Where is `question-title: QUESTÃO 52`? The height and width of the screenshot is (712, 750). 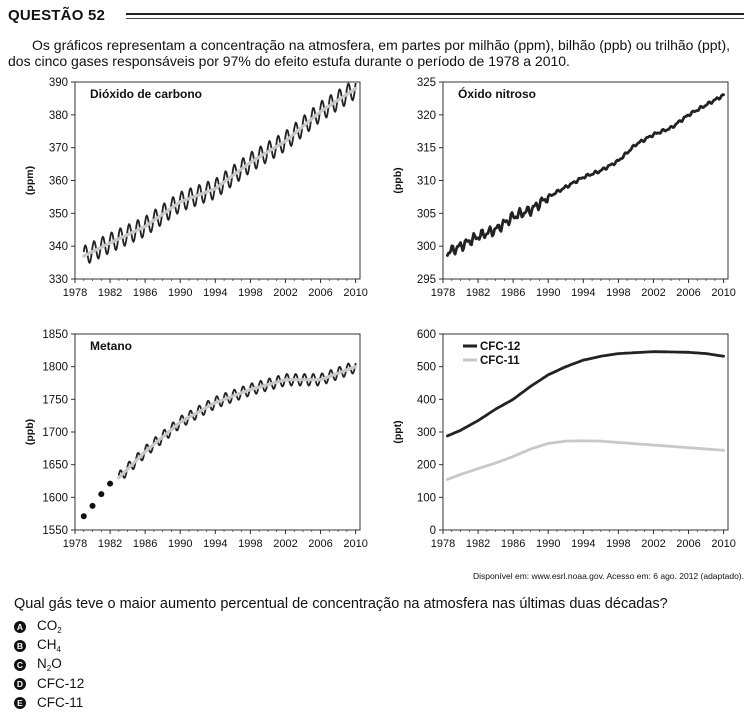 question-title: QUESTÃO 52 is located at coordinates (57, 15).